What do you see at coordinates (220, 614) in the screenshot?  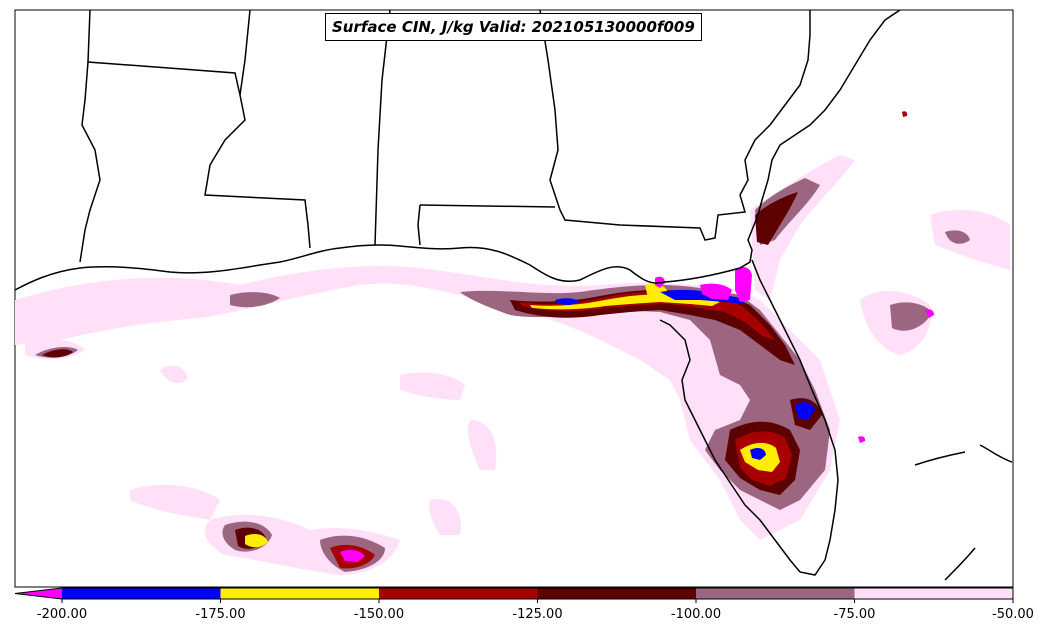 I see `colorbar-tick-label: -175.00` at bounding box center [220, 614].